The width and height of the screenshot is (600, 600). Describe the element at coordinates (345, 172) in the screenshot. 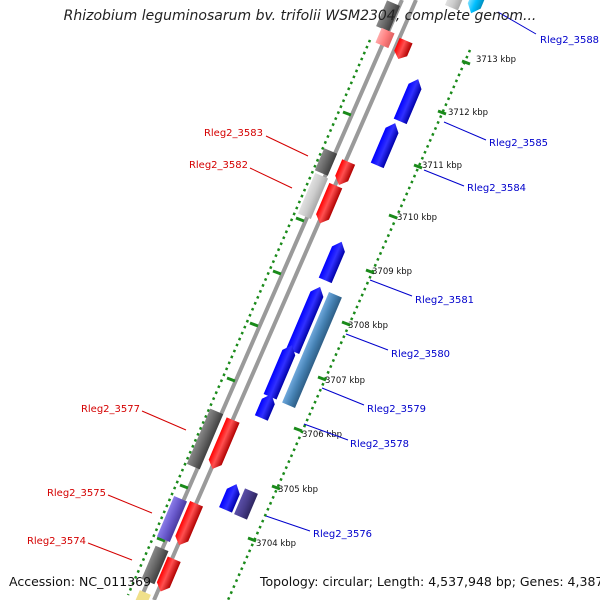

I see `gene-rleg2-3583-red` at that location.